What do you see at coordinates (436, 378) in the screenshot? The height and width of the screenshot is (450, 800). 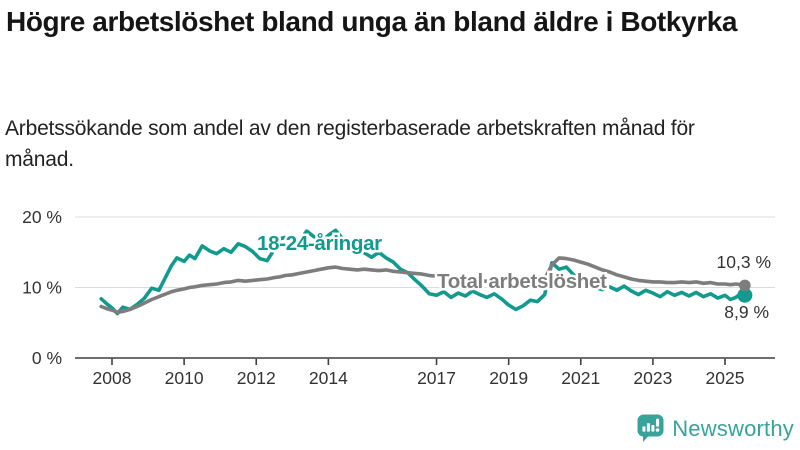 I see `x-tick-label: 2017` at bounding box center [436, 378].